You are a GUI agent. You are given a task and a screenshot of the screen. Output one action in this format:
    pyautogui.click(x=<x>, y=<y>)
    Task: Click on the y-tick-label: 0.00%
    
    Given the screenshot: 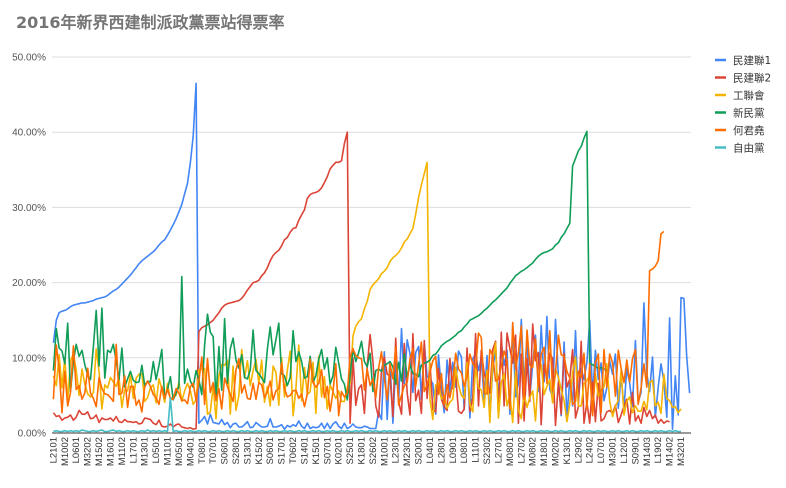 What is the action you would take?
    pyautogui.click(x=32, y=434)
    